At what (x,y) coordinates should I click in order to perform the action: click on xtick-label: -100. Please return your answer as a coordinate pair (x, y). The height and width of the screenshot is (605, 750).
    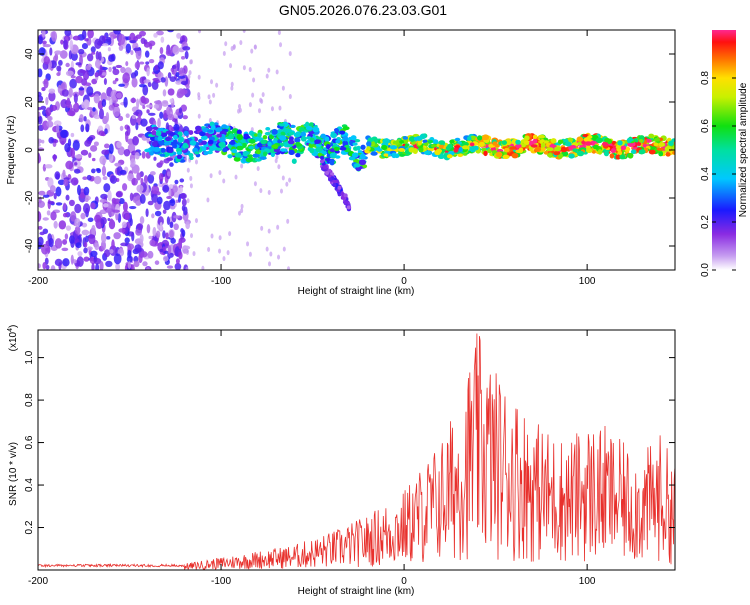
    Looking at the image, I should click on (221, 581).